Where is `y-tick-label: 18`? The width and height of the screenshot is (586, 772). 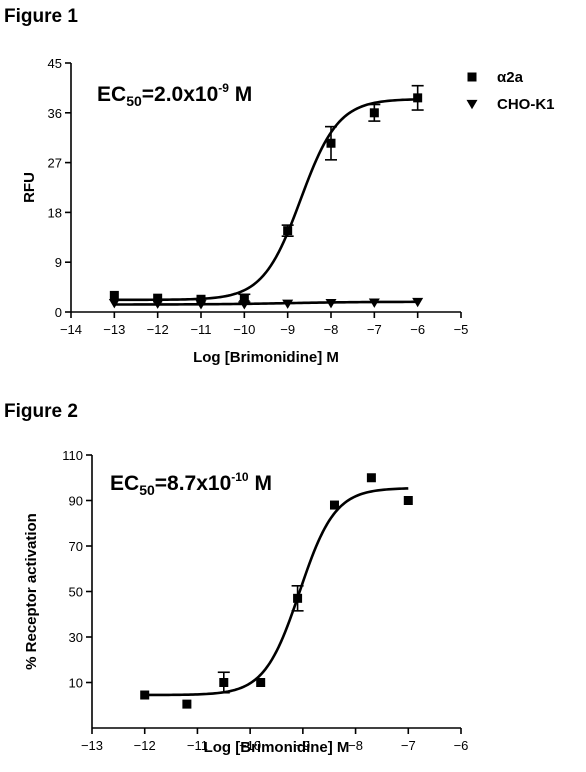 y-tick-label: 18 is located at coordinates (55, 212).